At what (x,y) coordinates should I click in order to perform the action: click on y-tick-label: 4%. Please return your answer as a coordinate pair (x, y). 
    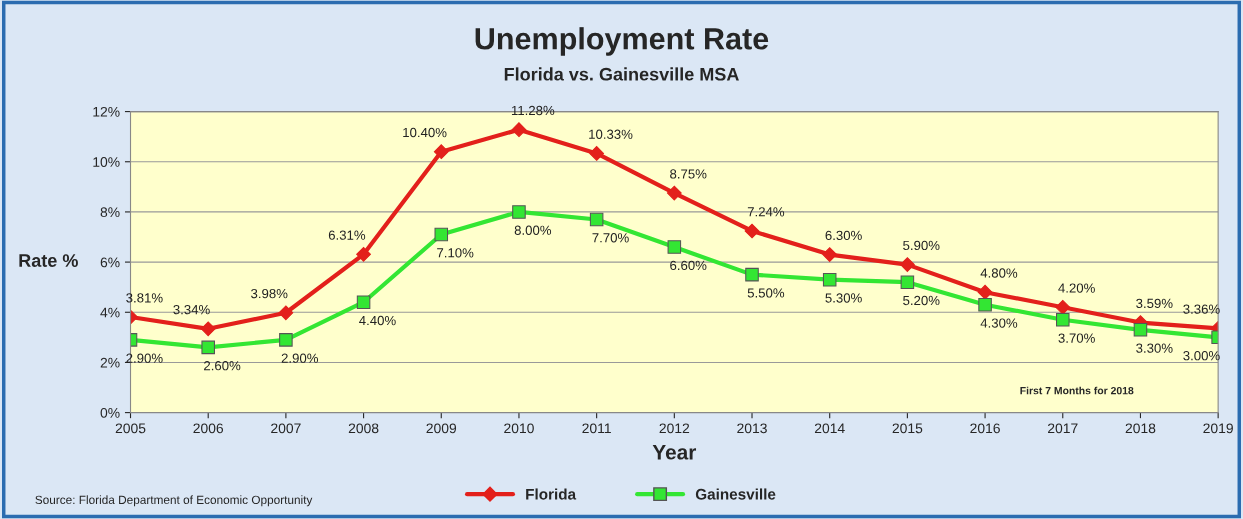
    Looking at the image, I should click on (110, 312).